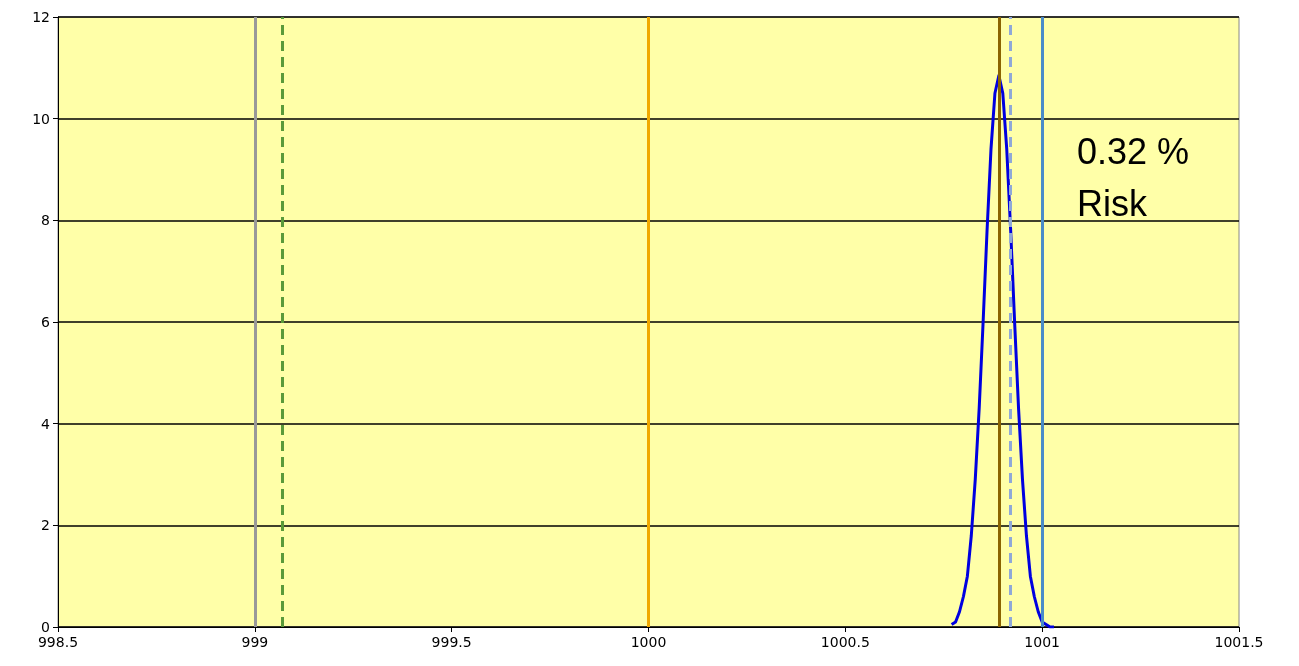 This screenshot has height=666, width=1299. Describe the element at coordinates (648, 642) in the screenshot. I see `x-tick-label: 1000` at that location.